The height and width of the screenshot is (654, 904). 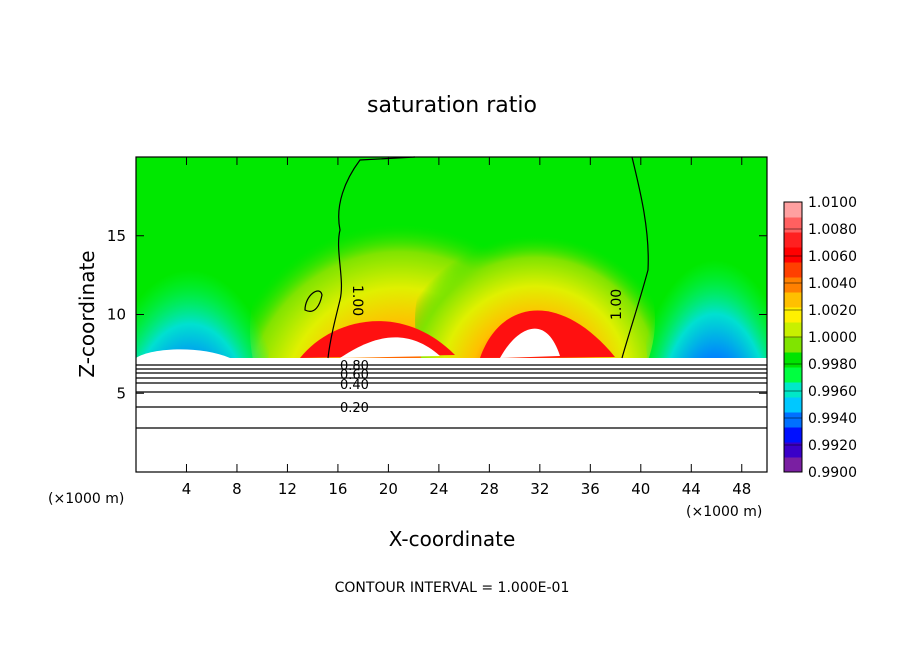 I want to click on x-tick-label: 32, so click(x=539, y=489).